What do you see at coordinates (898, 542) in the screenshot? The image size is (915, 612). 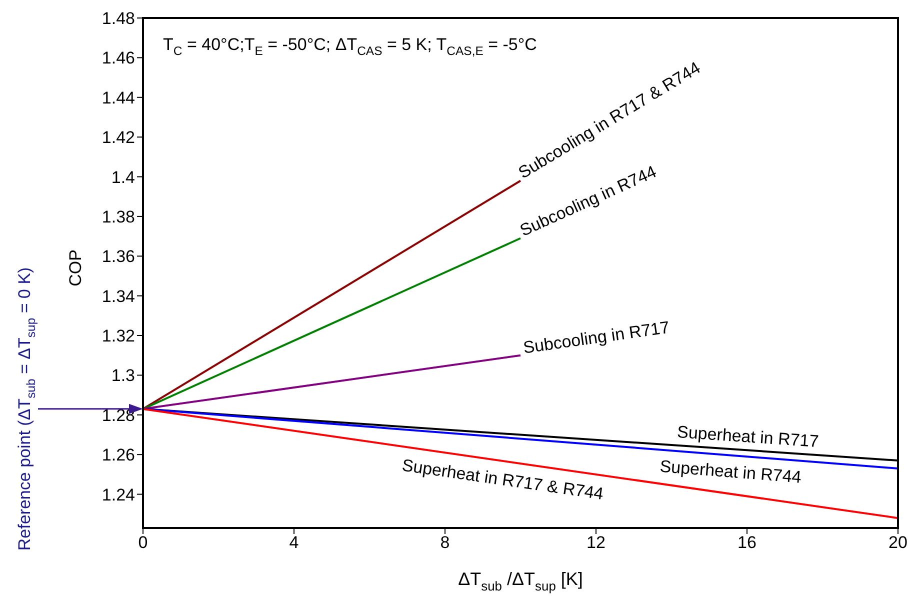 I see `x-tick-label: 20` at bounding box center [898, 542].